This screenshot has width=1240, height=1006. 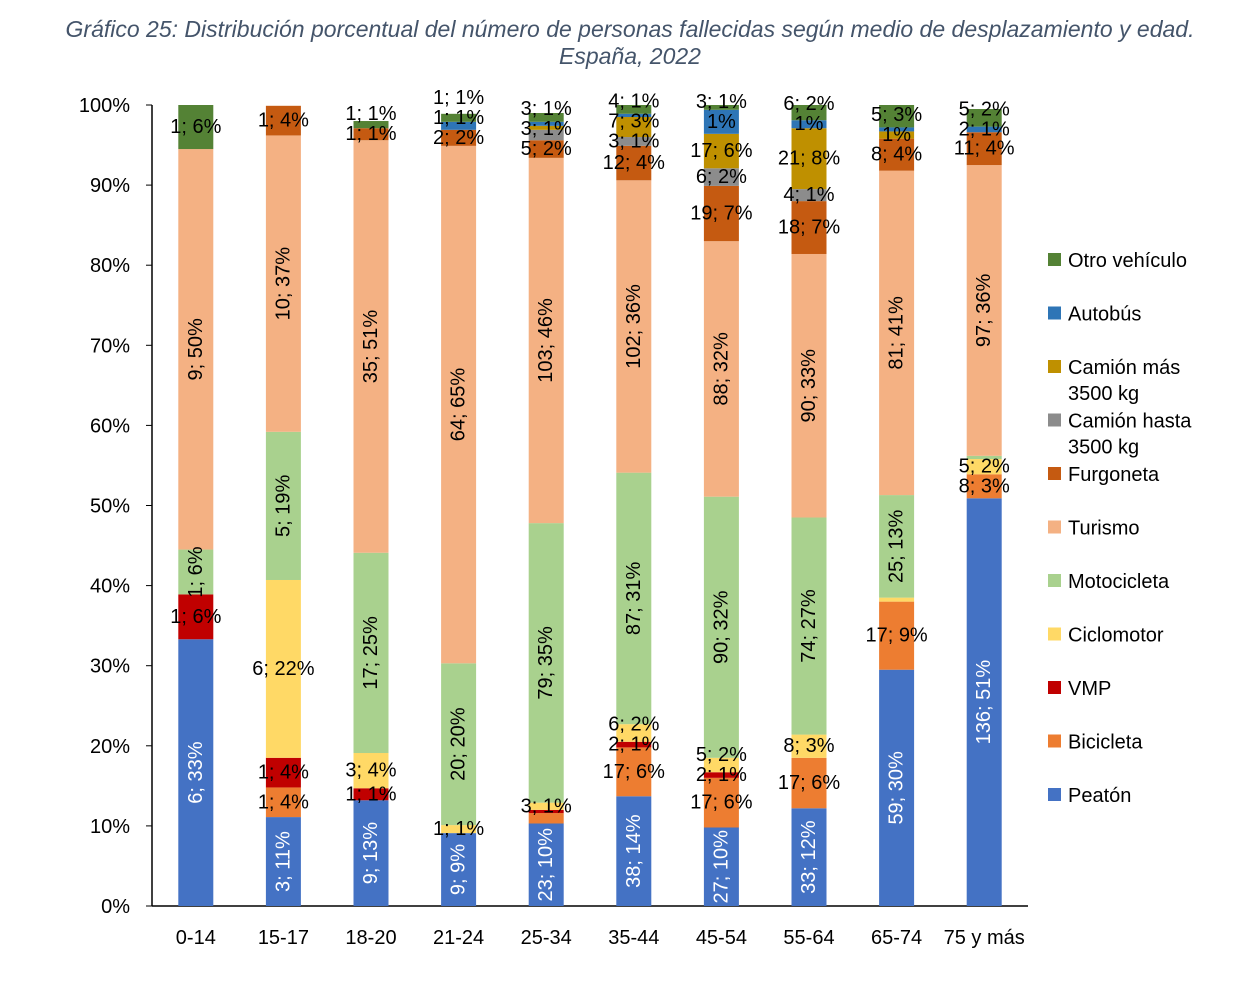 What do you see at coordinates (1119, 582) in the screenshot?
I see `legend-label: Motocicleta` at bounding box center [1119, 582].